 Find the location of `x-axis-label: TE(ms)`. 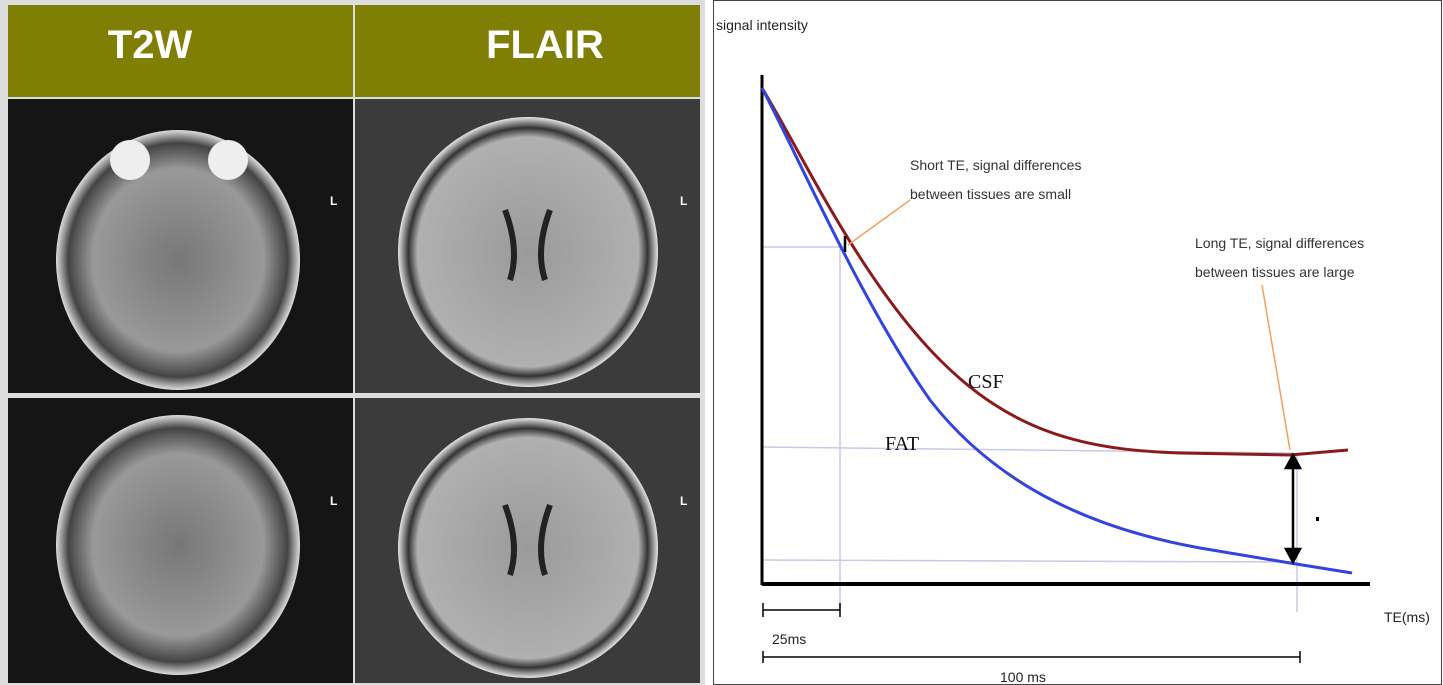

x-axis-label: TE(ms) is located at coordinates (1407, 617).